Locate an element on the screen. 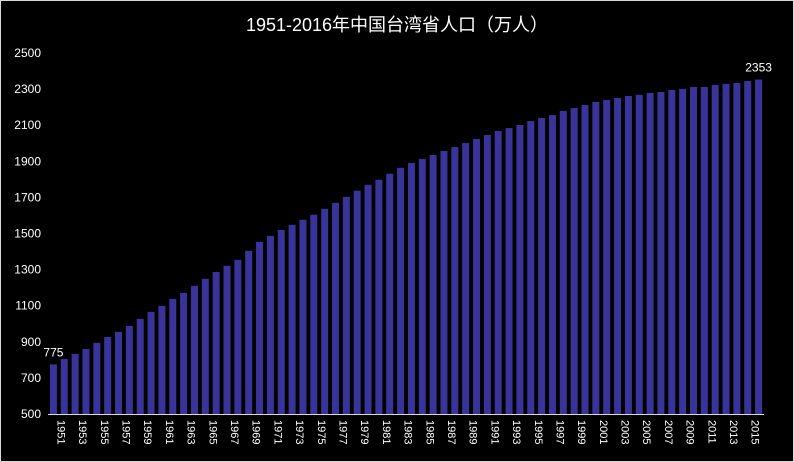 The image size is (794, 462). bar-1959 is located at coordinates (140, 366).